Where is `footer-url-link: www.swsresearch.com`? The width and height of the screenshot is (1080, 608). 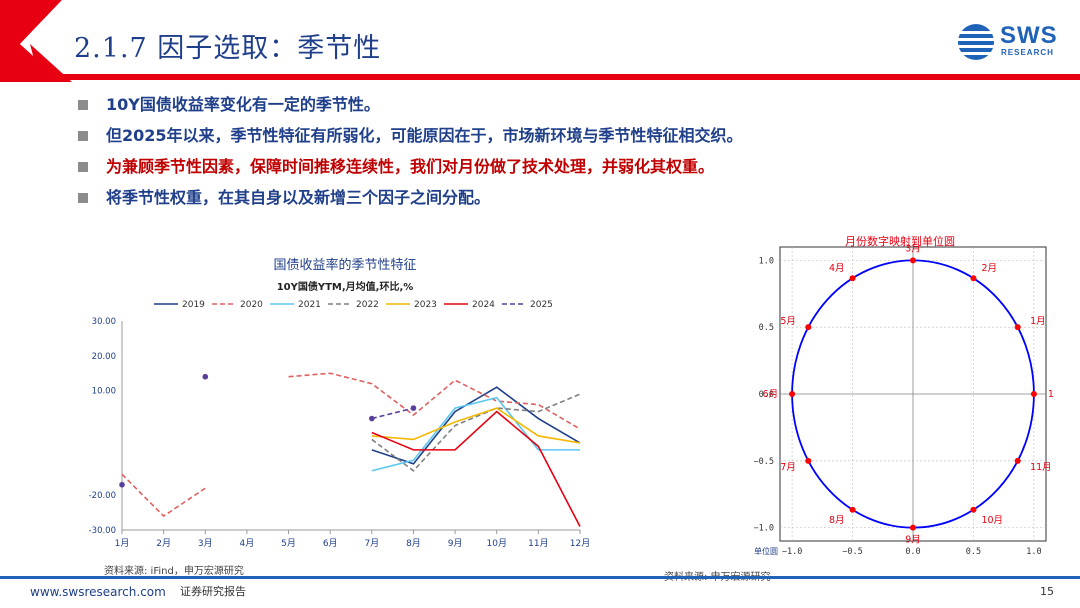 footer-url-link: www.swsresearch.com is located at coordinates (98, 592).